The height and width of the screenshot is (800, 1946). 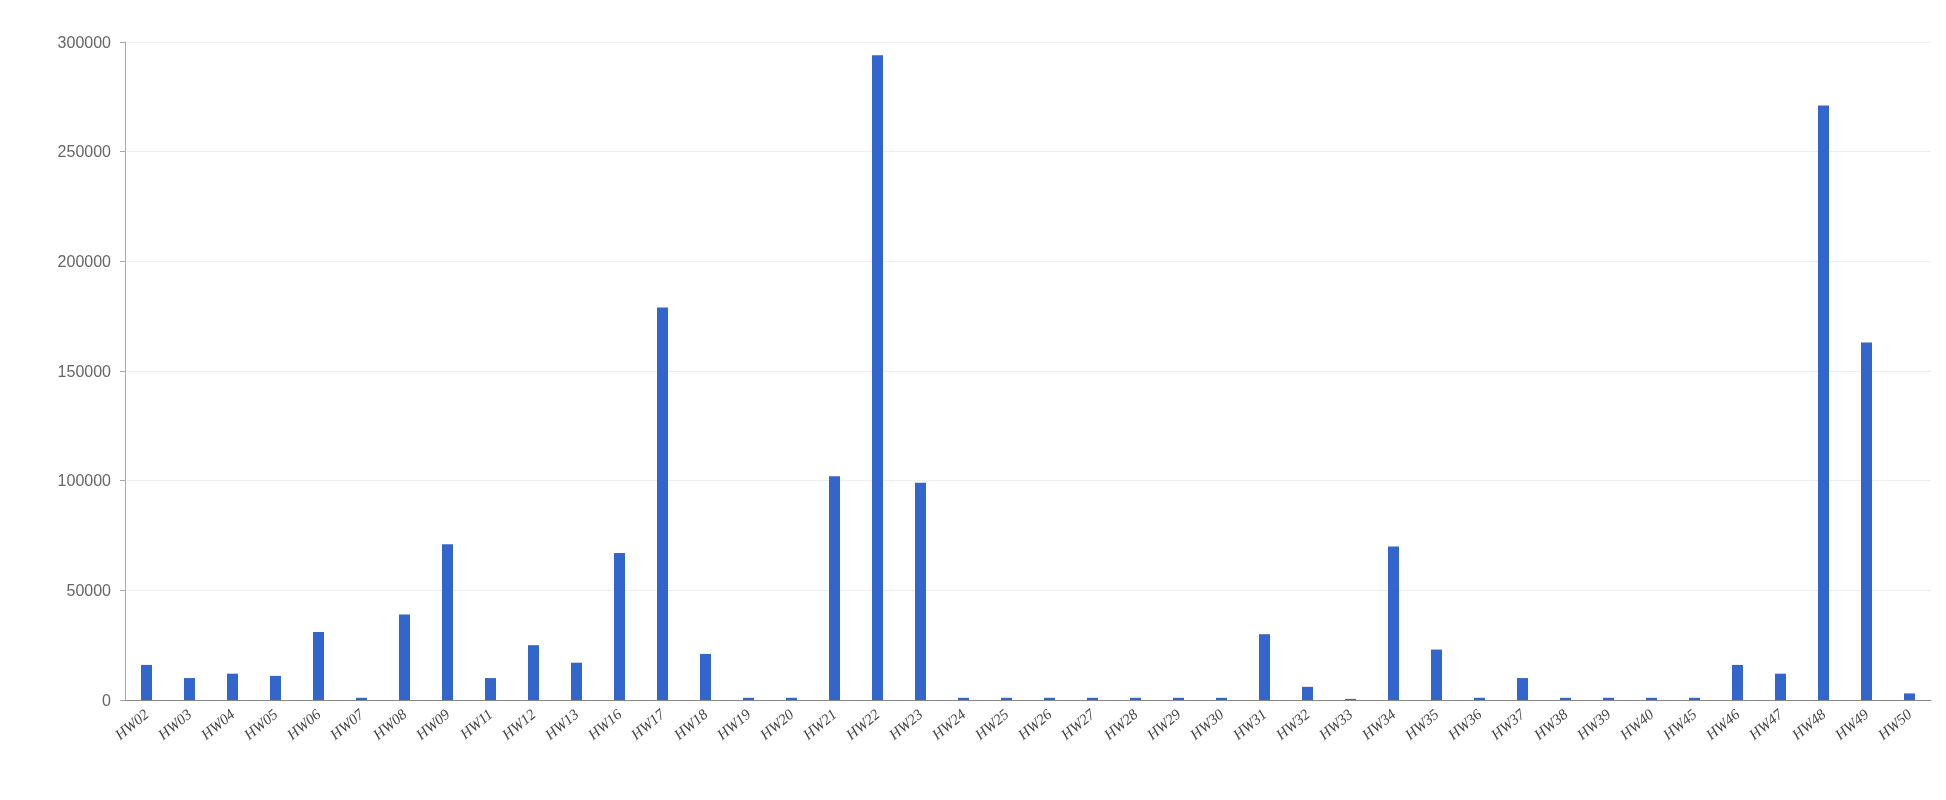 What do you see at coordinates (107, 700) in the screenshot?
I see `y-tick-label: 0` at bounding box center [107, 700].